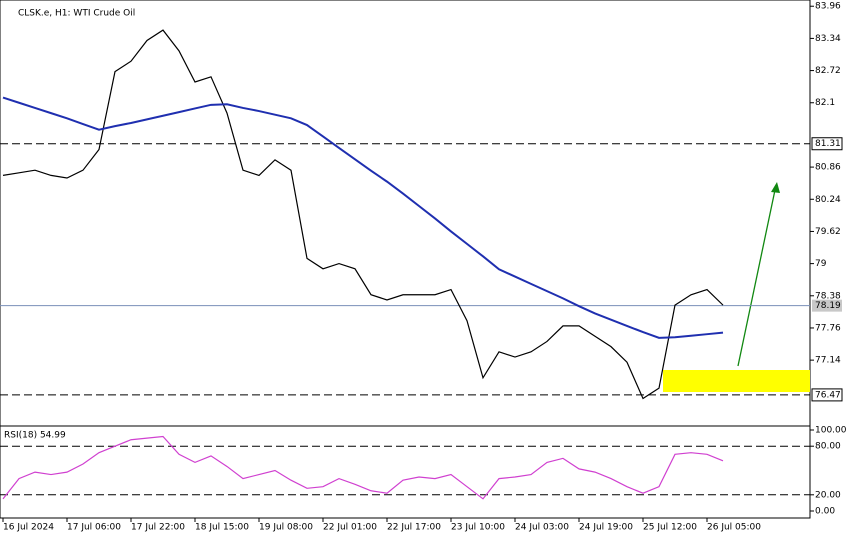 The width and height of the screenshot is (853, 542). What do you see at coordinates (28, 528) in the screenshot?
I see `x-tick-label: 16 Jul 2024` at bounding box center [28, 528].